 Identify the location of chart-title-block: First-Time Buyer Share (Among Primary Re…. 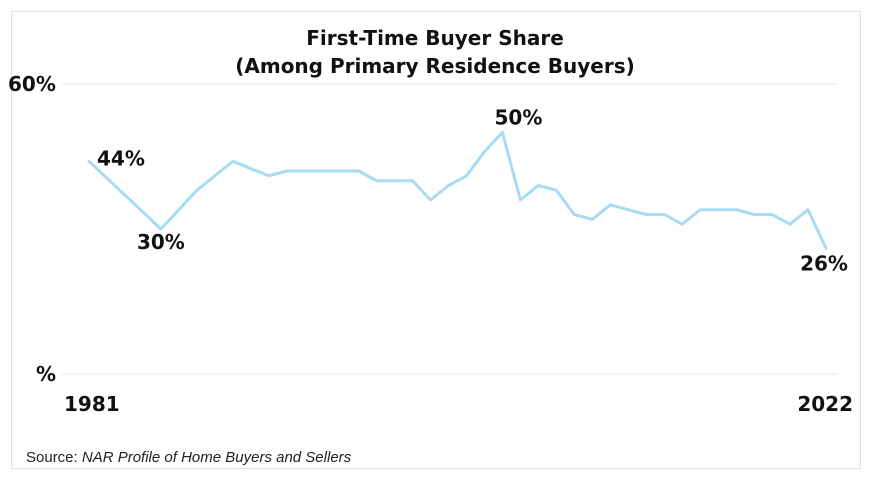
(435, 52).